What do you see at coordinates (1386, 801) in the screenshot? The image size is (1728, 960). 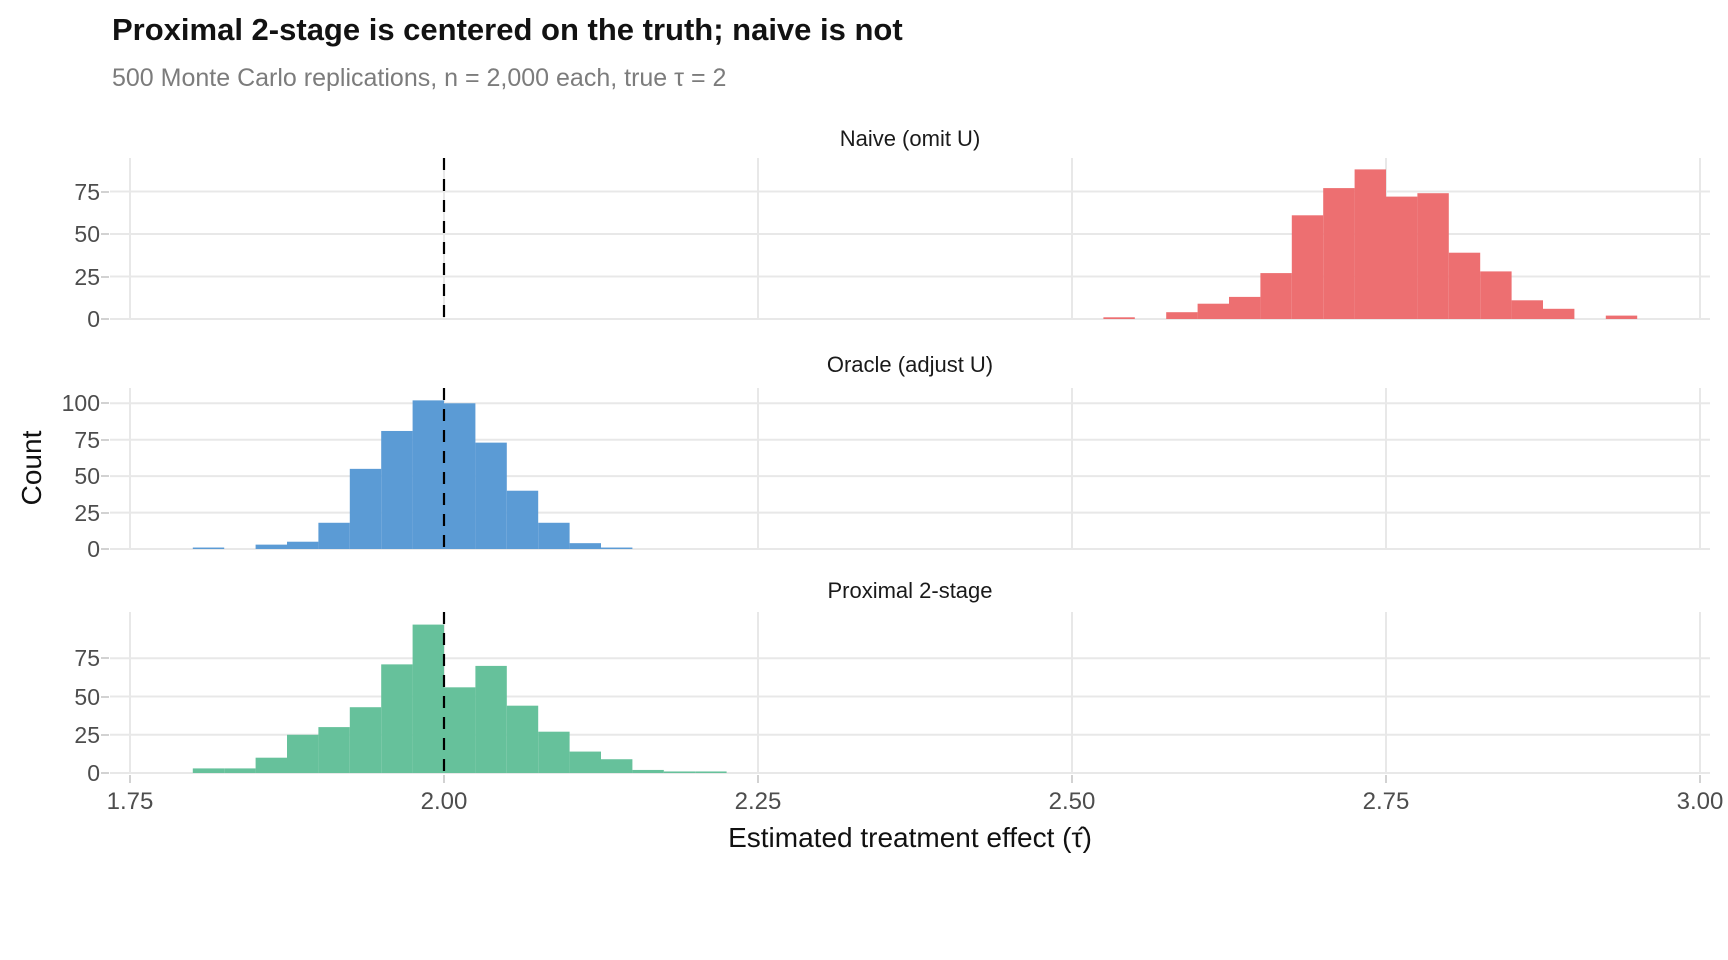 I see `x-tick-label: 2.75` at bounding box center [1386, 801].